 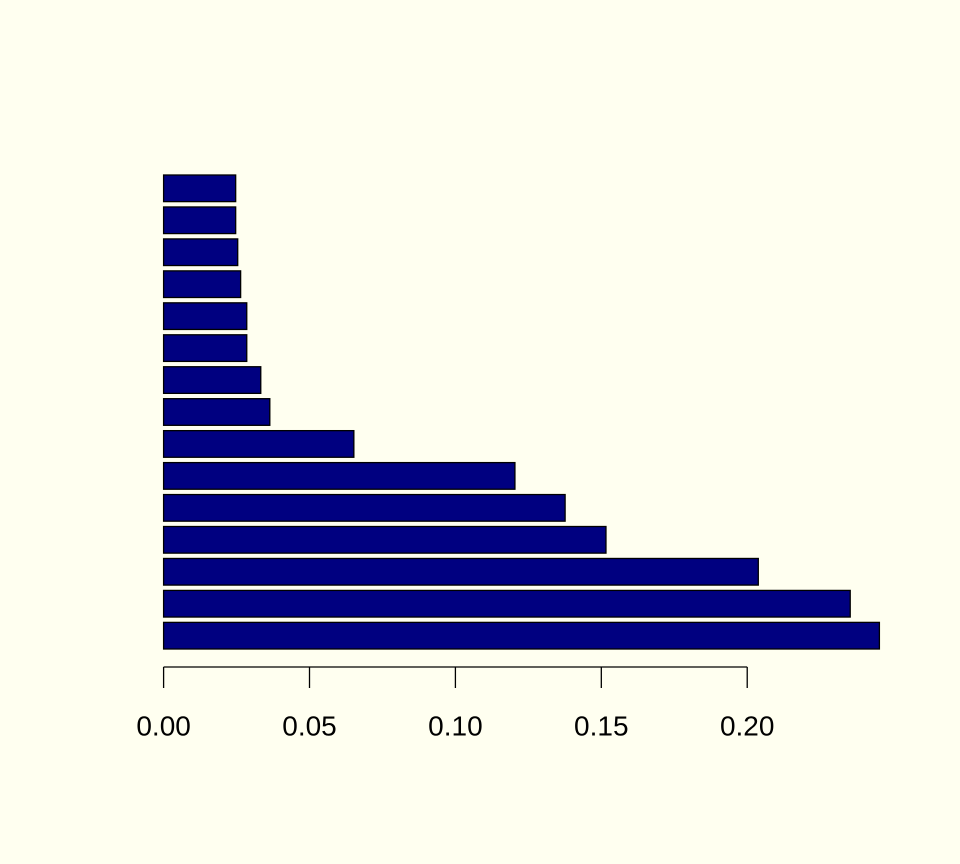 What do you see at coordinates (455, 725) in the screenshot?
I see `x-tick-label: 0.10` at bounding box center [455, 725].